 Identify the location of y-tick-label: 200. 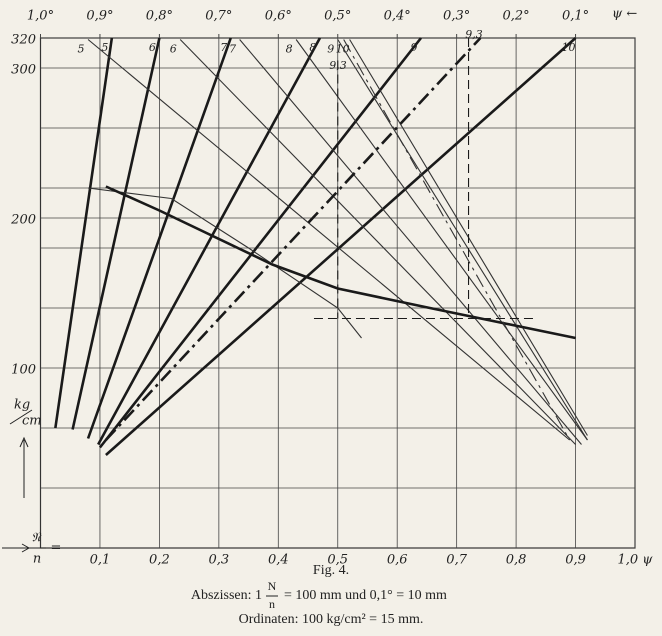
(23, 220).